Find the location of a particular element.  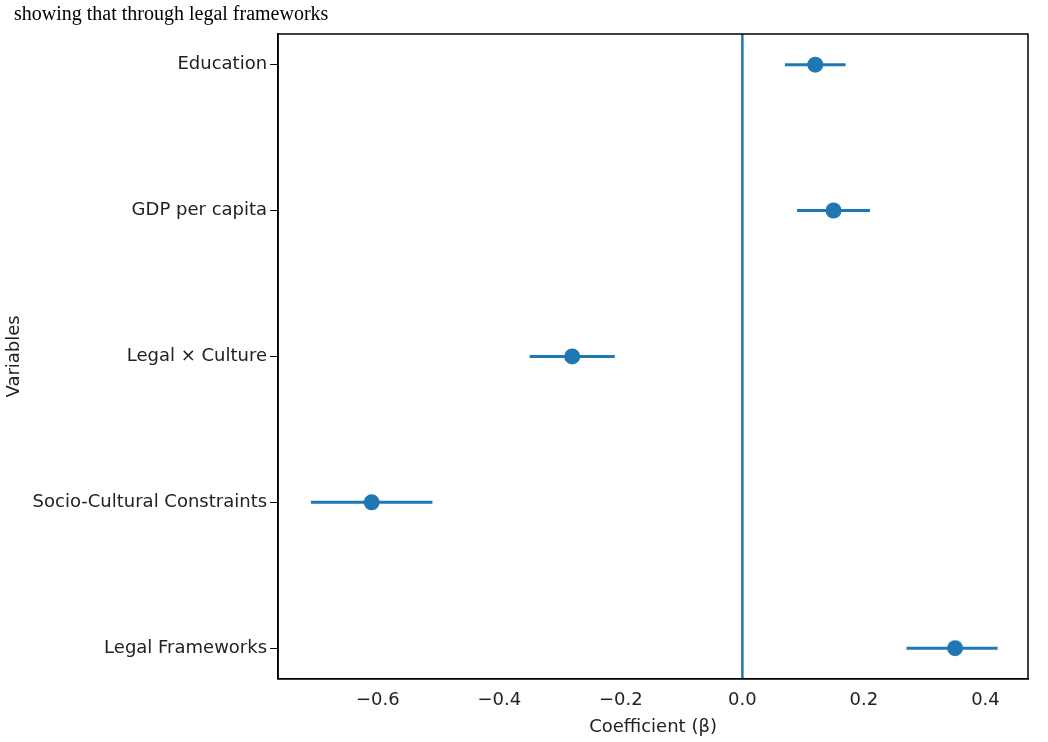

y-tick-label: Legal Frameworks is located at coordinates (186, 646).